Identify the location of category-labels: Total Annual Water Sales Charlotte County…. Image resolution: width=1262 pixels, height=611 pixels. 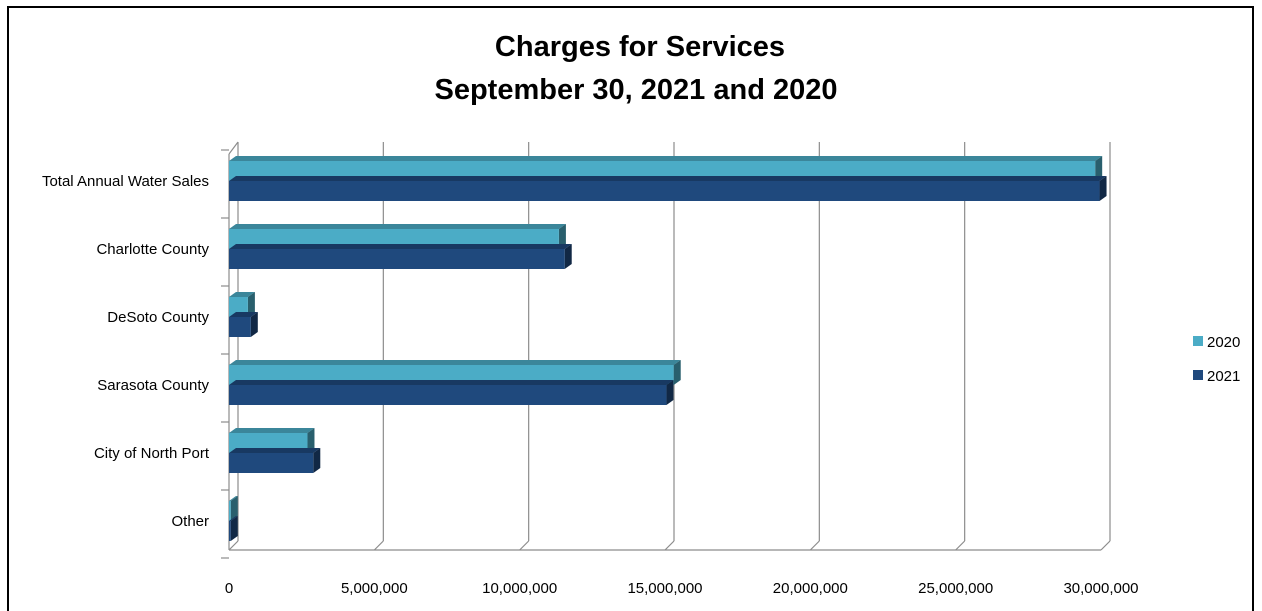
(126, 351).